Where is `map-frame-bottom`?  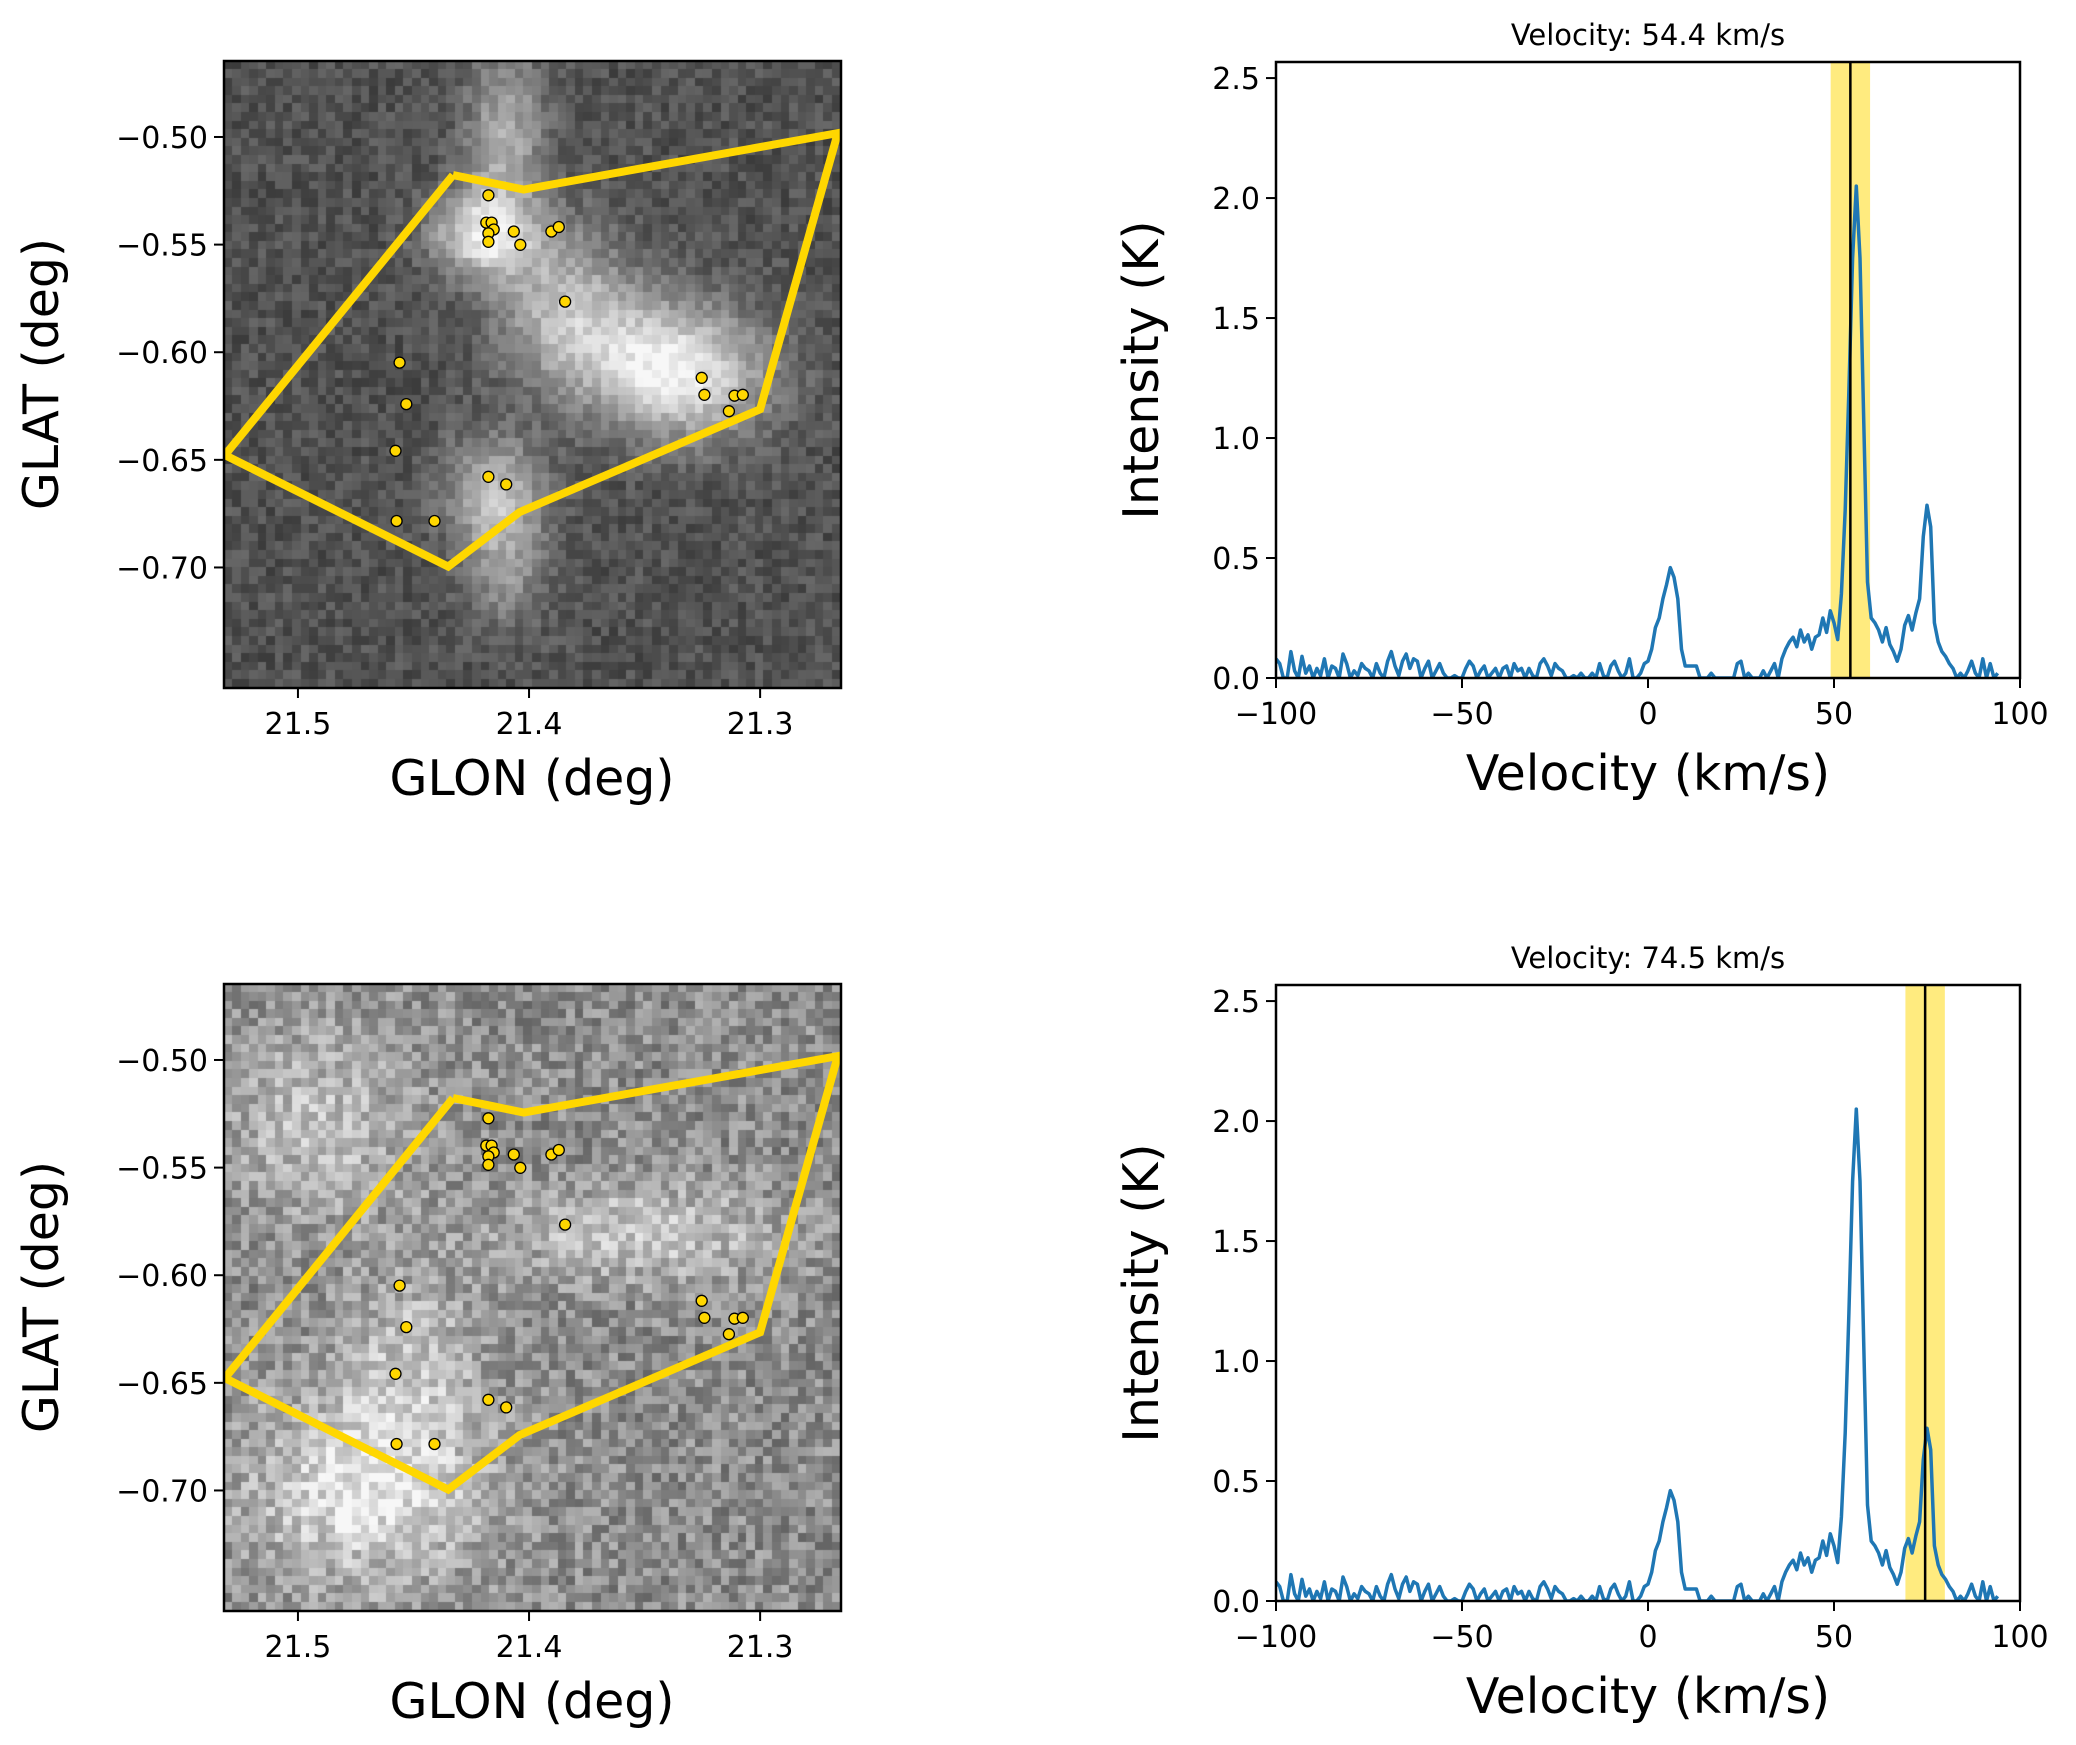 map-frame-bottom is located at coordinates (532, 1297).